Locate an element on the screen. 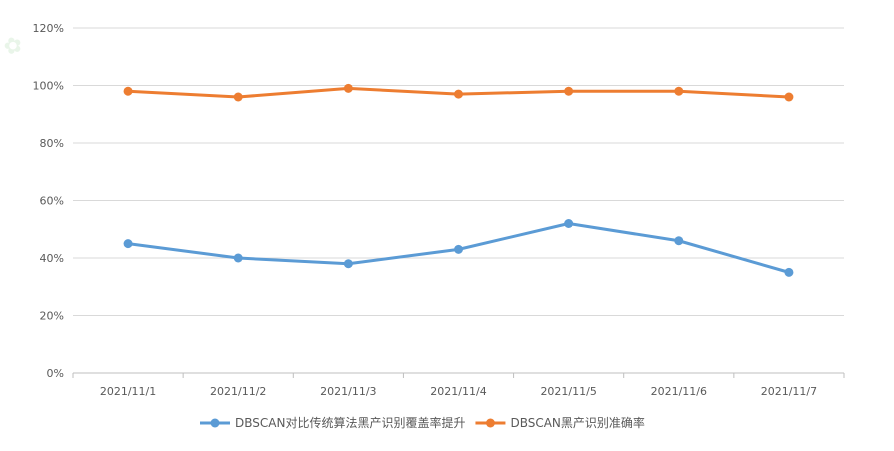  x-tick-label: 2021/11/4 is located at coordinates (458, 391).